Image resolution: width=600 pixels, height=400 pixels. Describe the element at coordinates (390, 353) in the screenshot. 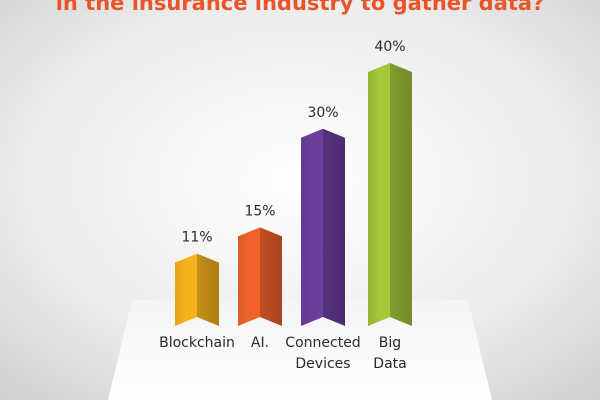

I see `x-tick-label: Big Data` at that location.